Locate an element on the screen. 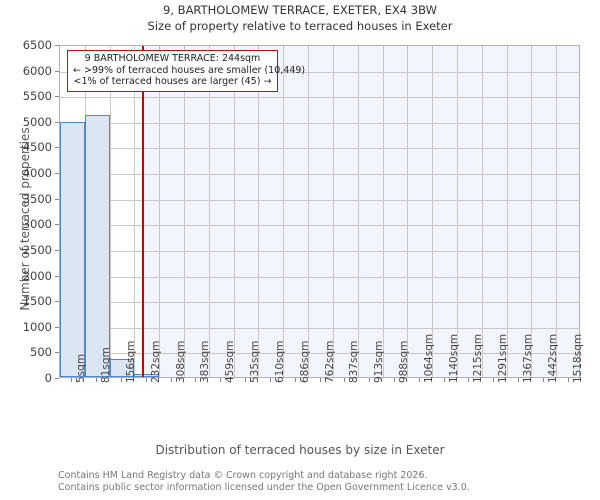  x-axis-tick-label: 5sqm is located at coordinates (81, 368).